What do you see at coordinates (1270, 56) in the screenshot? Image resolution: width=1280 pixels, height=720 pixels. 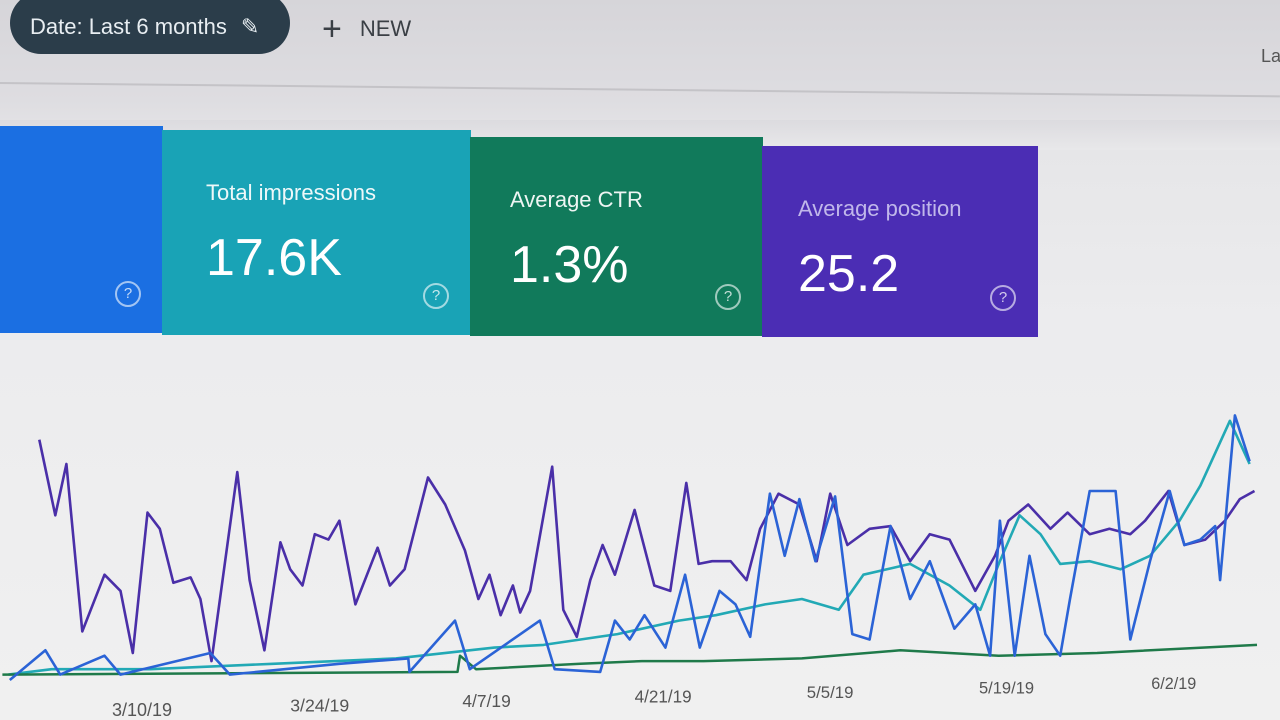 I see `last-updated-label: La` at bounding box center [1270, 56].